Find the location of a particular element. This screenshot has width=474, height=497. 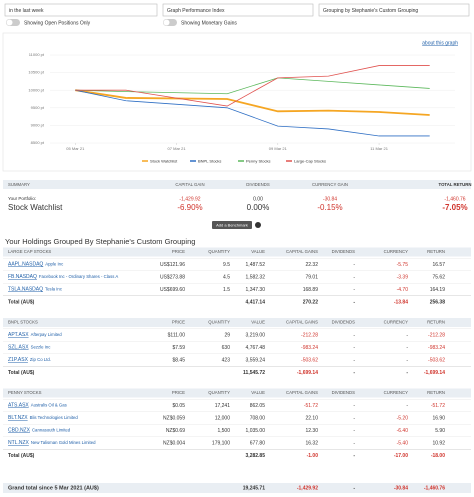

holding-cell: -983.24 is located at coordinates (309, 348).